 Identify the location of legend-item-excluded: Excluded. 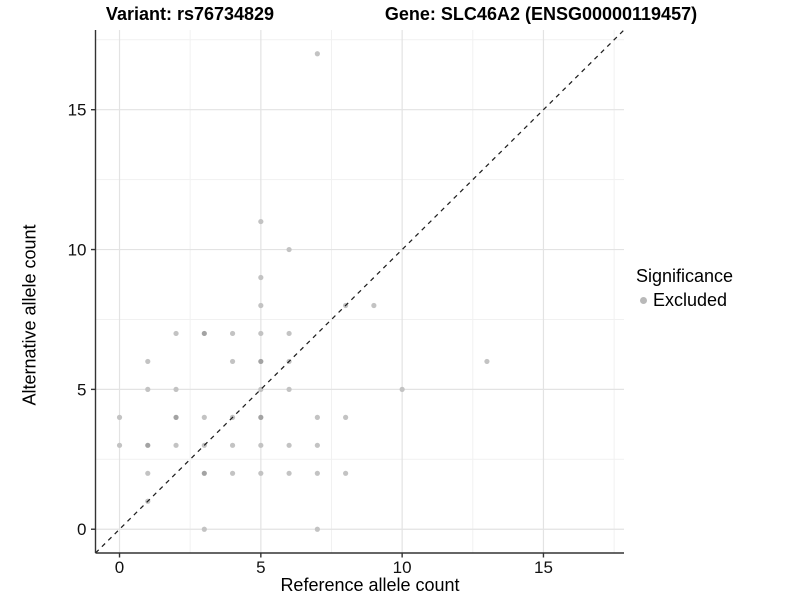
(684, 300).